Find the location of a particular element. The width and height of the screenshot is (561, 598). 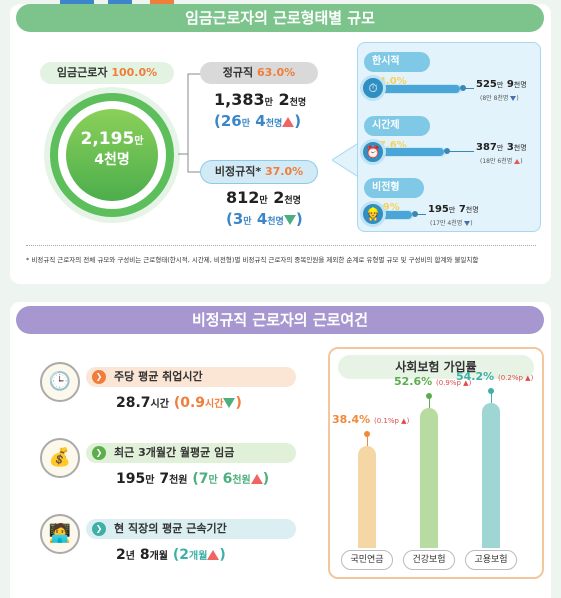

subtype-atypical-bar is located at coordinates (392, 215).